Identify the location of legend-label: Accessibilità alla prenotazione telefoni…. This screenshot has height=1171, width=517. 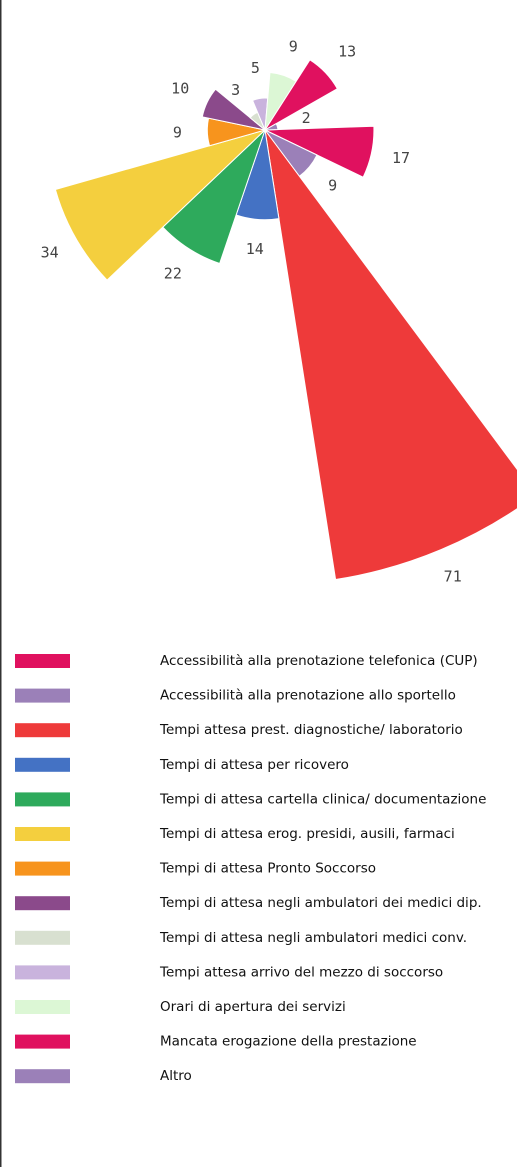
(319, 661).